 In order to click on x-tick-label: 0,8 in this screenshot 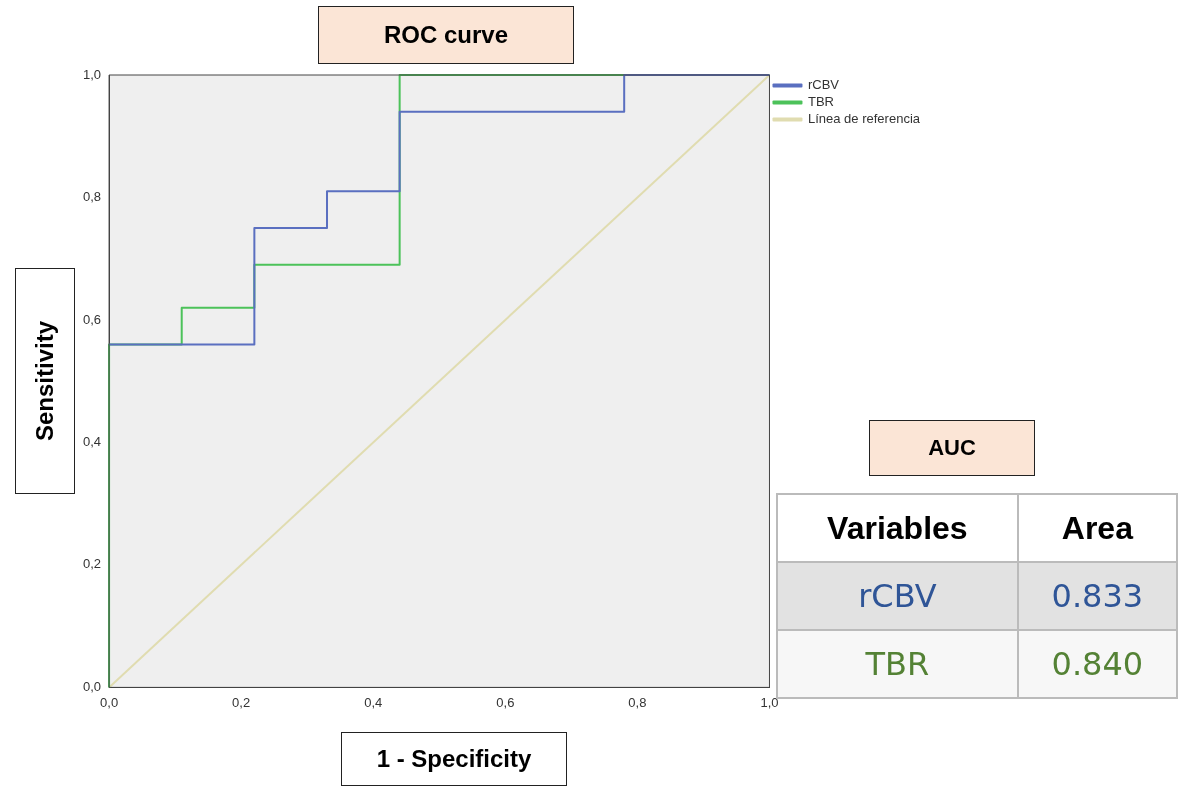, I will do `click(637, 702)`.